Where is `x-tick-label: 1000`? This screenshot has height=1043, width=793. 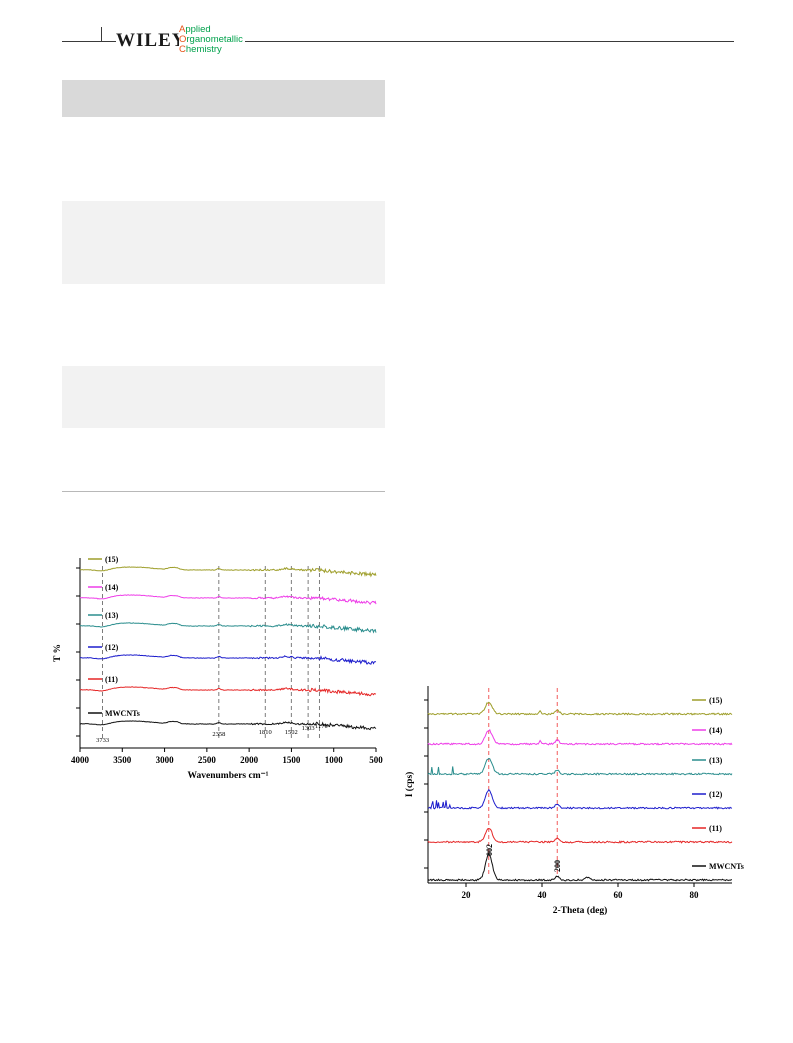
x-tick-label: 1000 is located at coordinates (334, 760).